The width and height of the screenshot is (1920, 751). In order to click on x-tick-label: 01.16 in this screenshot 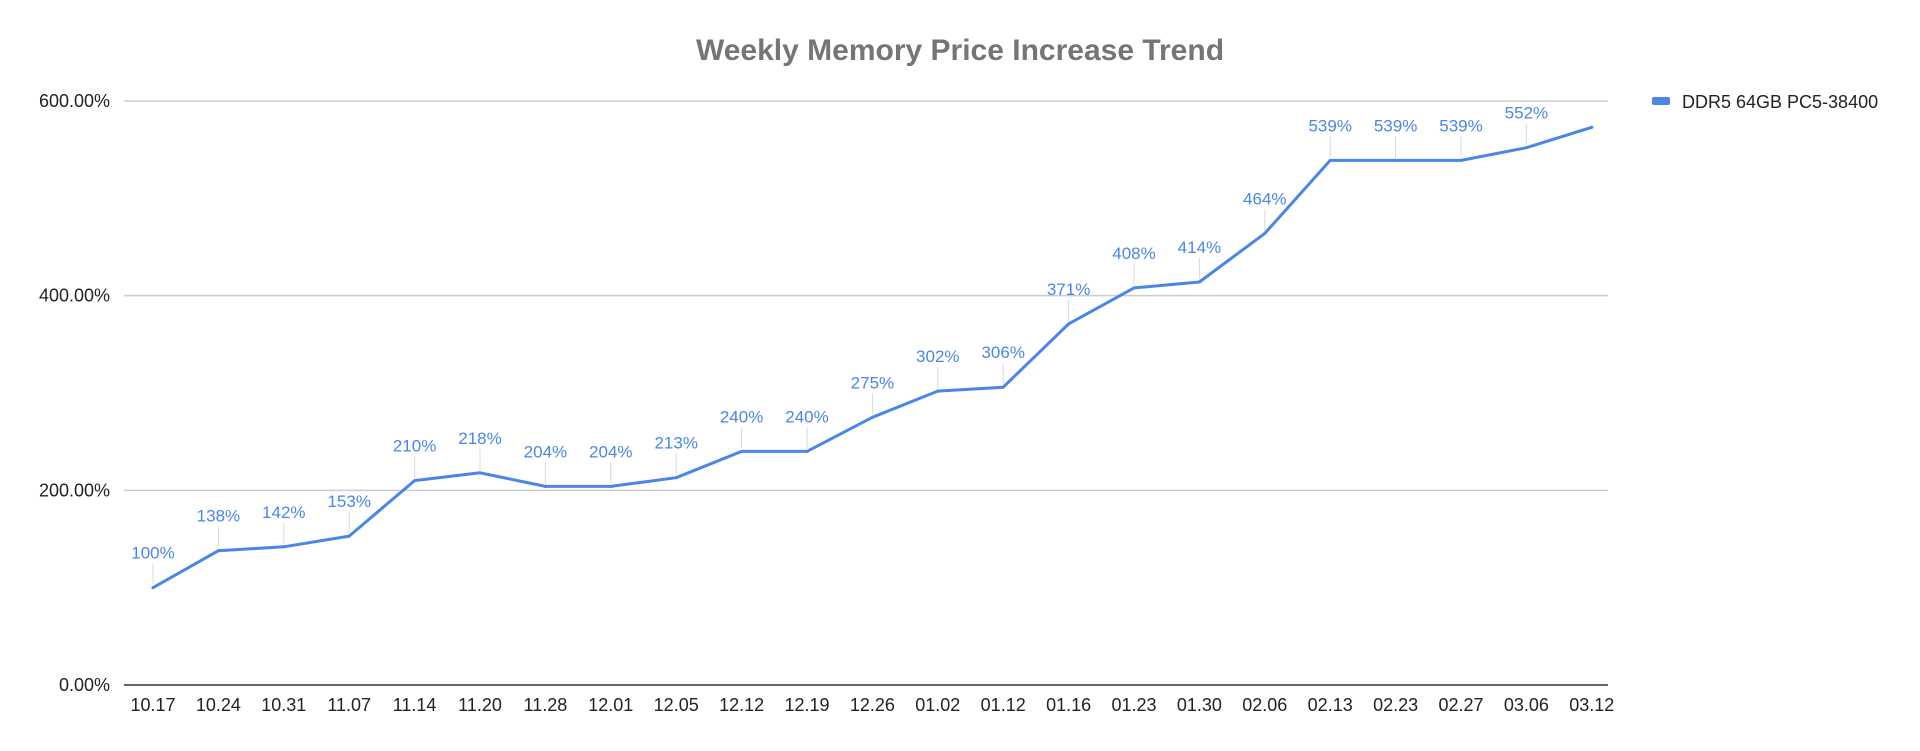, I will do `click(1068, 705)`.